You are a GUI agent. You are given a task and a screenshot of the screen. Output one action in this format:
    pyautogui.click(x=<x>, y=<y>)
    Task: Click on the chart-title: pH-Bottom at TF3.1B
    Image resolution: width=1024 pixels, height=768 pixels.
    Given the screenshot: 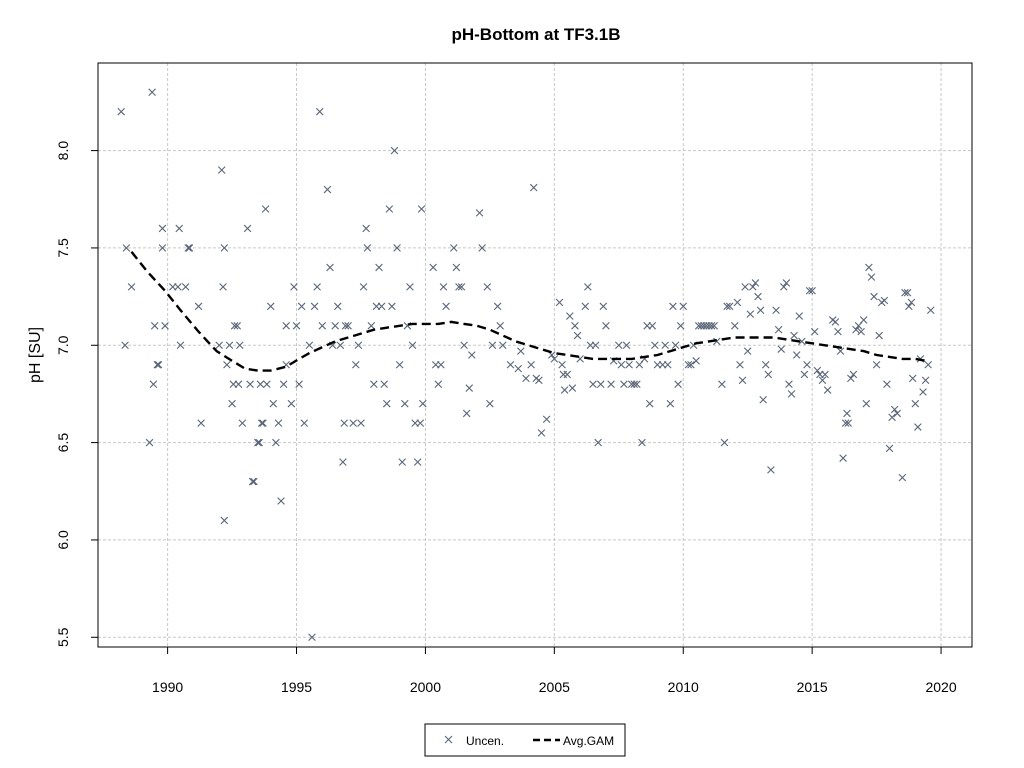 What is the action you would take?
    pyautogui.click(x=535, y=34)
    